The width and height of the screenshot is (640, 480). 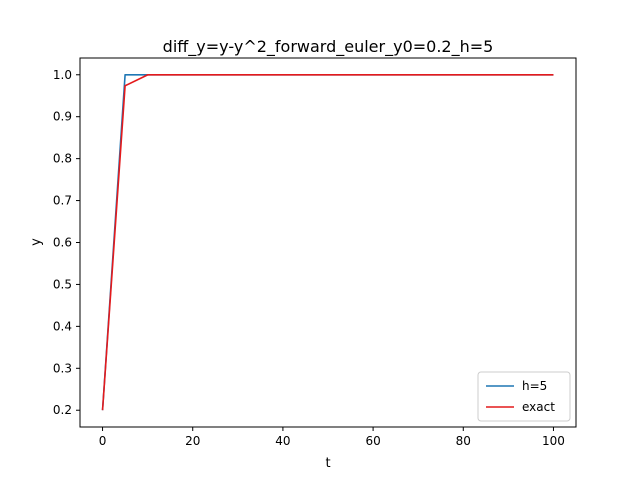 I want to click on x-tick-label: 0, so click(x=103, y=441).